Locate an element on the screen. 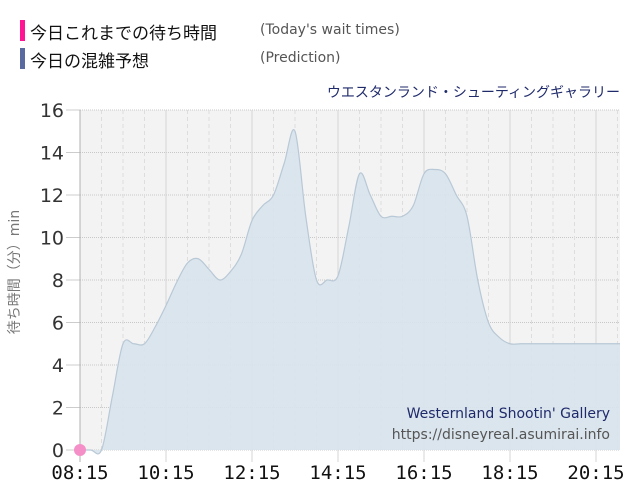 The height and width of the screenshot is (500, 640). x-tick-label: 18:15 is located at coordinates (509, 473).